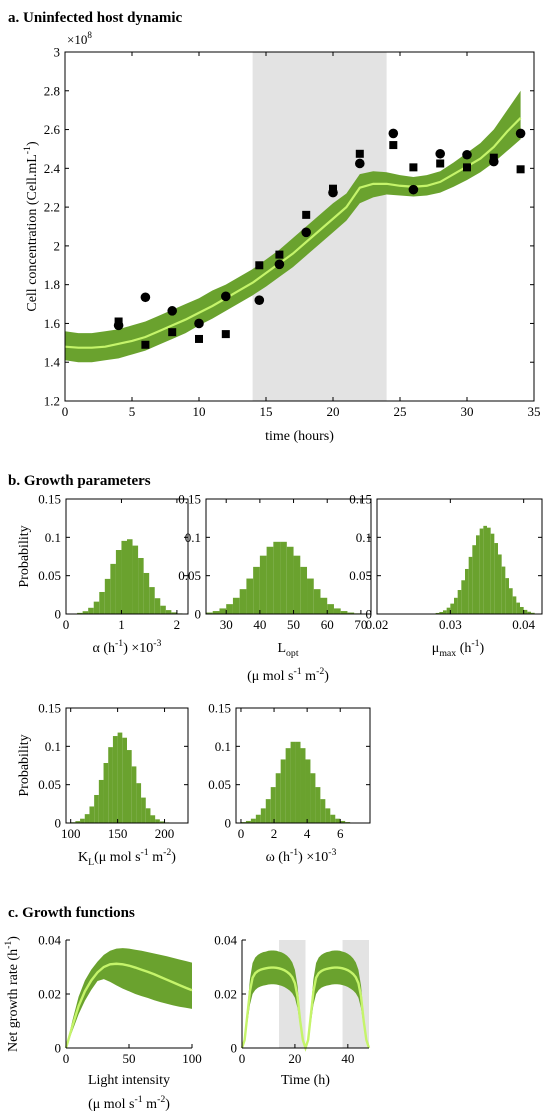  Describe the element at coordinates (156, 857) in the screenshot. I see `kl-axis-label-part: m` at that location.